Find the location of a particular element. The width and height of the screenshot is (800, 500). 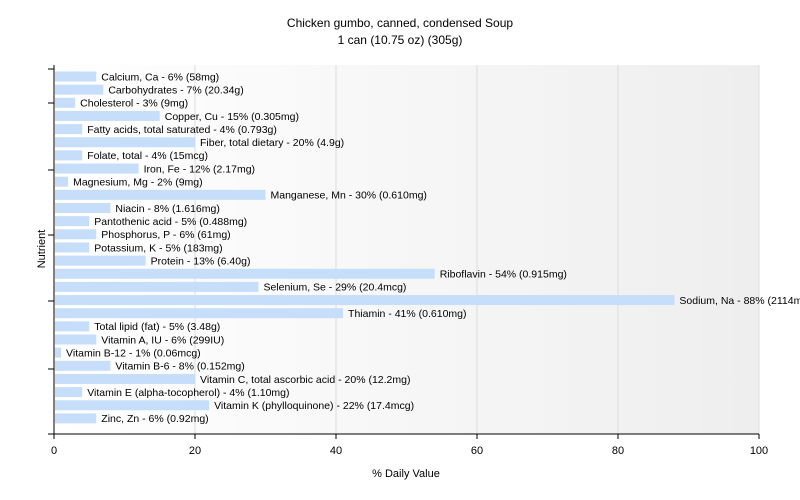

bar-label: Phosphorus, P - 6% (61mg) is located at coordinates (165, 235).